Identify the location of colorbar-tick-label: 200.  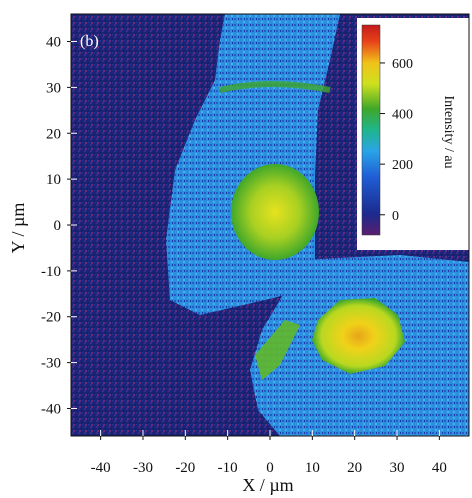
(402, 165).